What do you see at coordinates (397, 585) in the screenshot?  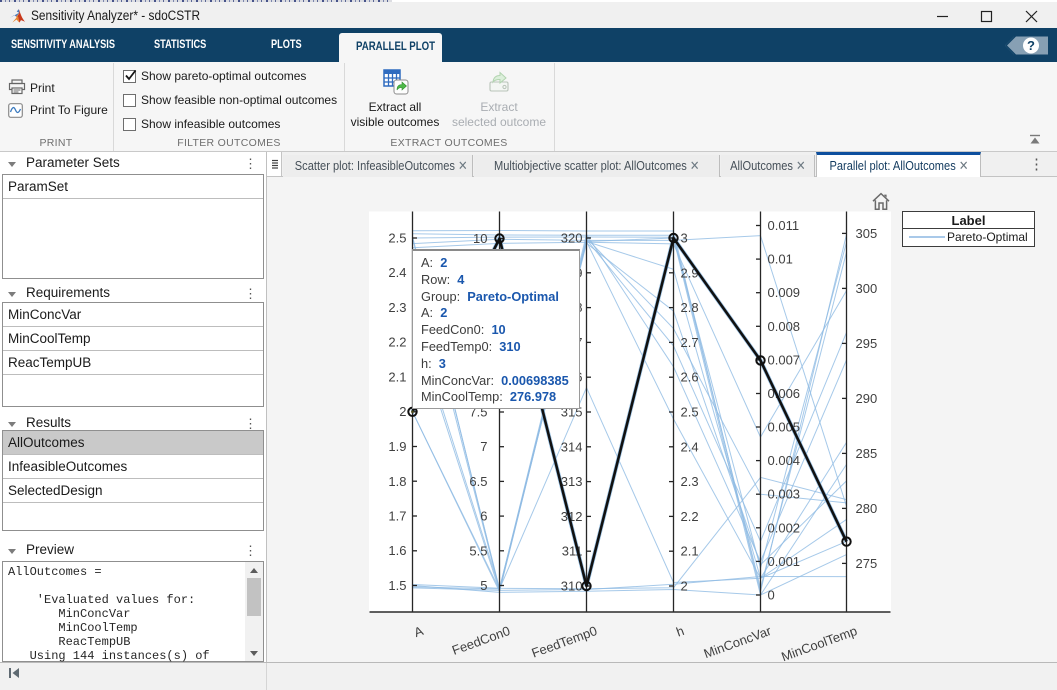 I see `svg-text: 1.5` at bounding box center [397, 585].